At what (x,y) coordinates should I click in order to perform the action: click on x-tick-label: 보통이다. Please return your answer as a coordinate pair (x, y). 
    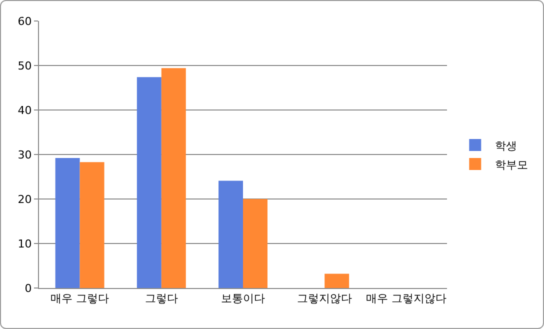
    Looking at the image, I should click on (243, 299).